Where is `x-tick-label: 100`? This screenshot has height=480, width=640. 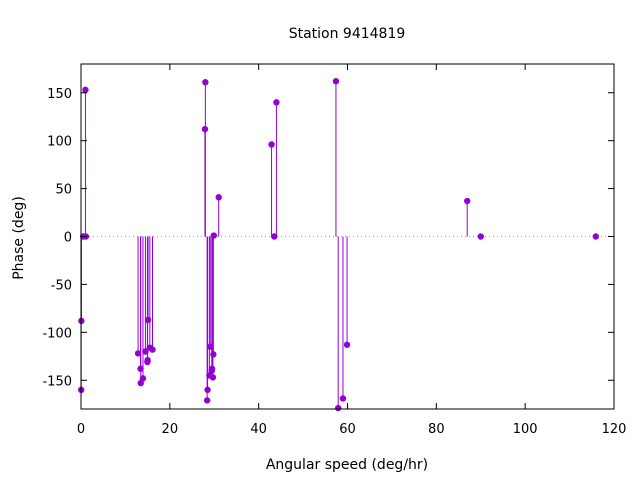 x-tick-label: 100 is located at coordinates (525, 429).